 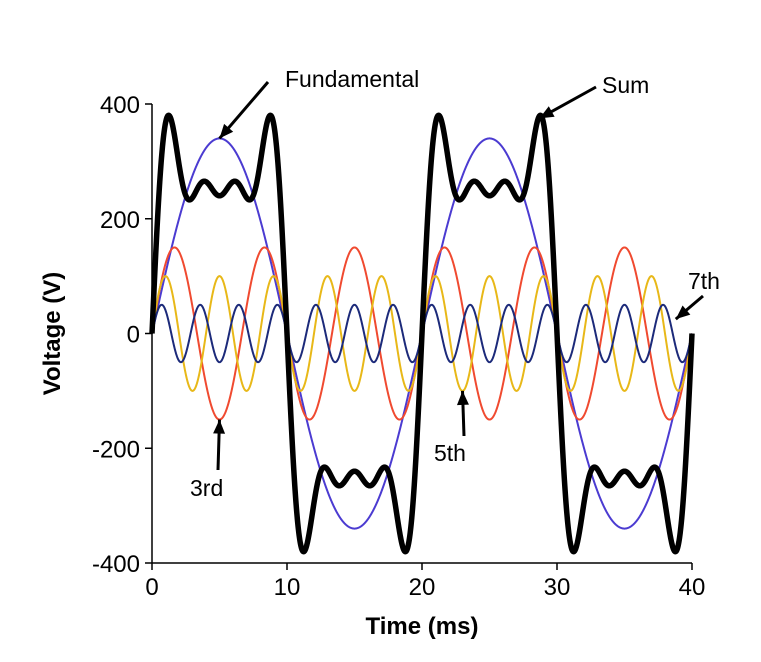 What do you see at coordinates (352, 79) in the screenshot?
I see `annotation-label: Fundamental` at bounding box center [352, 79].